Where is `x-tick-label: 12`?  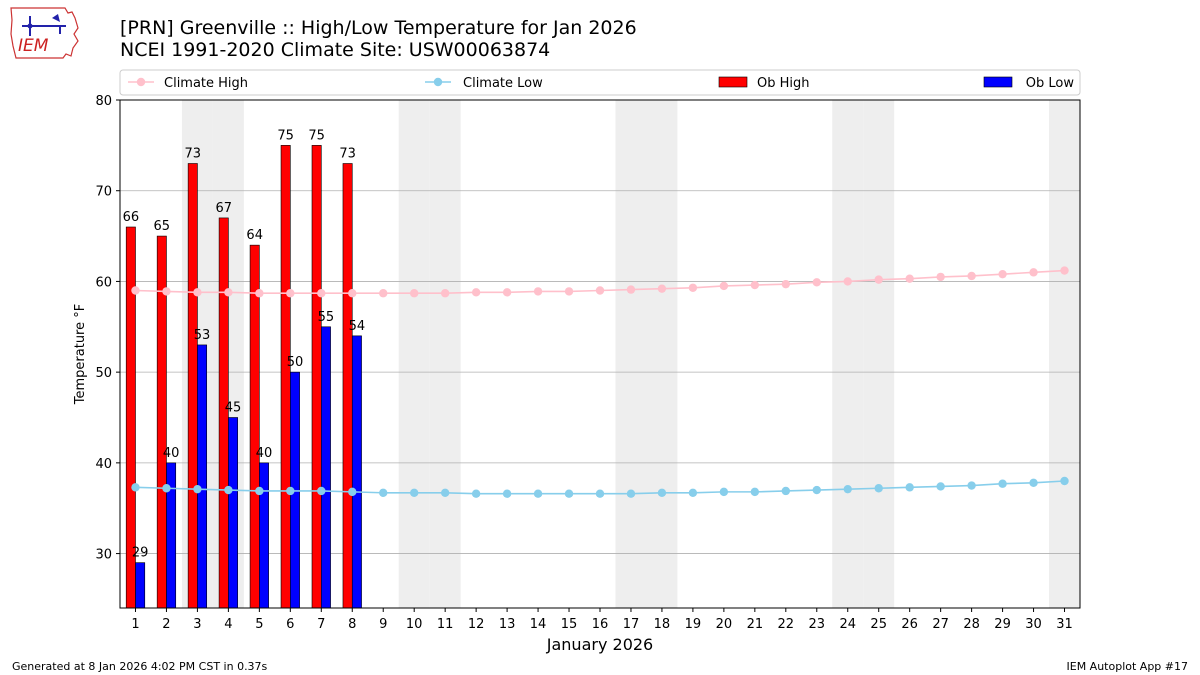
x-tick-label: 12 is located at coordinates (476, 624).